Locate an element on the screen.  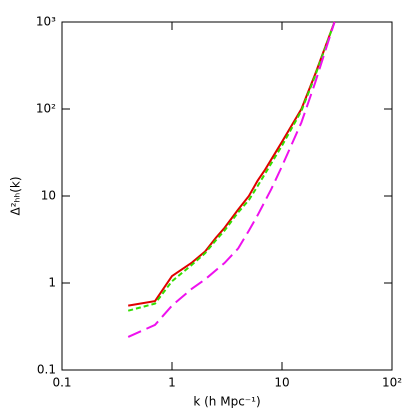
y-axis-label: Δ²ₕₕ(k) is located at coordinates (16, 195).